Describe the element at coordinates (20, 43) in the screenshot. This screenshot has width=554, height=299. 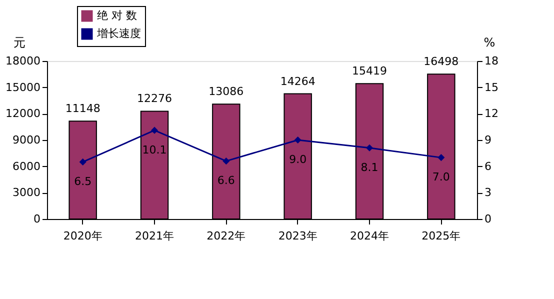
I see `y-axis-title: 元` at that location.